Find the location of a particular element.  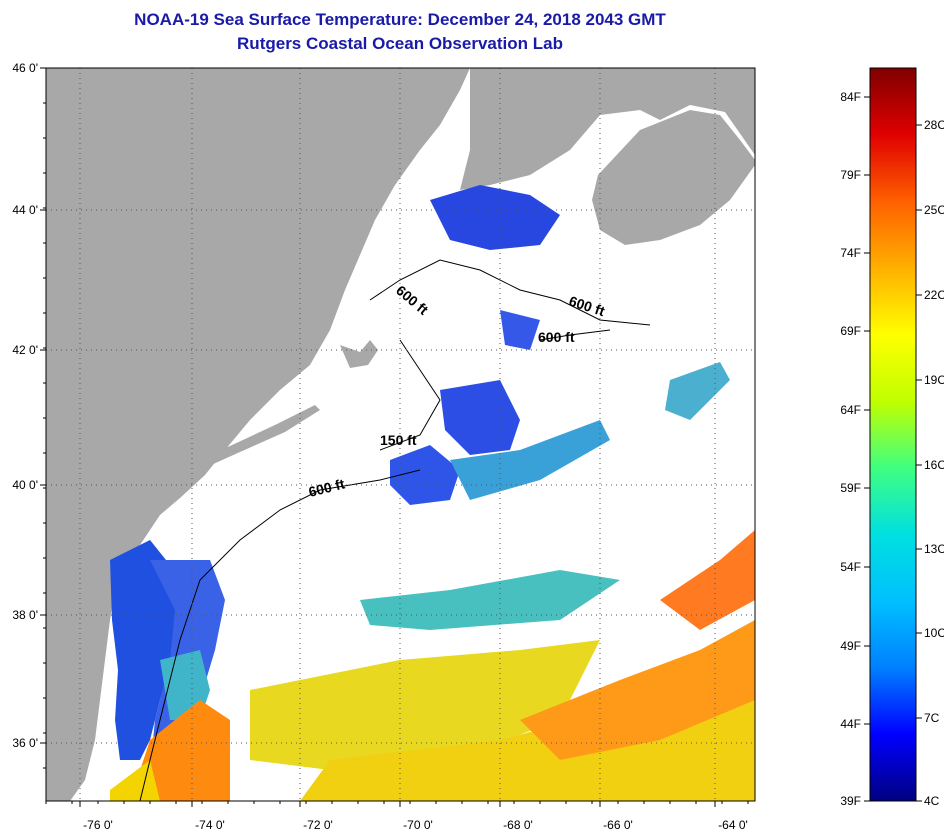

c-tick-label: 19C is located at coordinates (934, 380).